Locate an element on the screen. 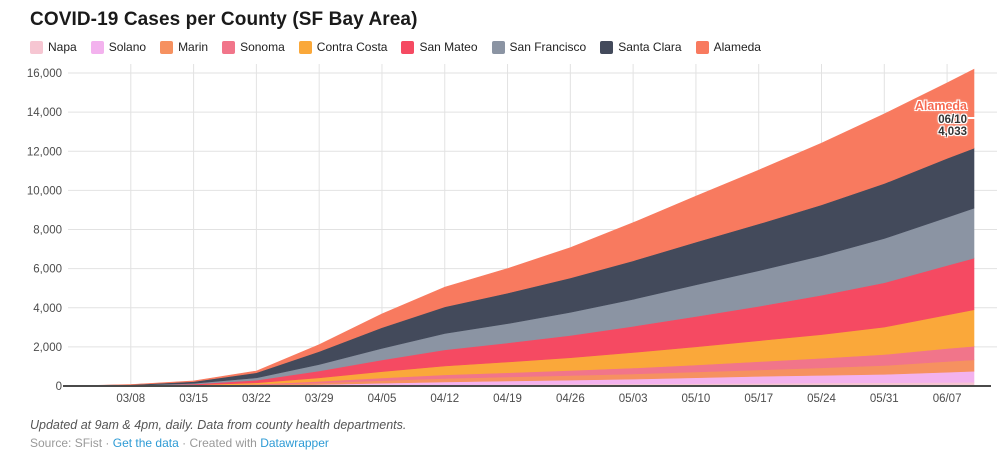 The image size is (1000, 455). legend-item-santa-clara: Santa Clara is located at coordinates (641, 47).